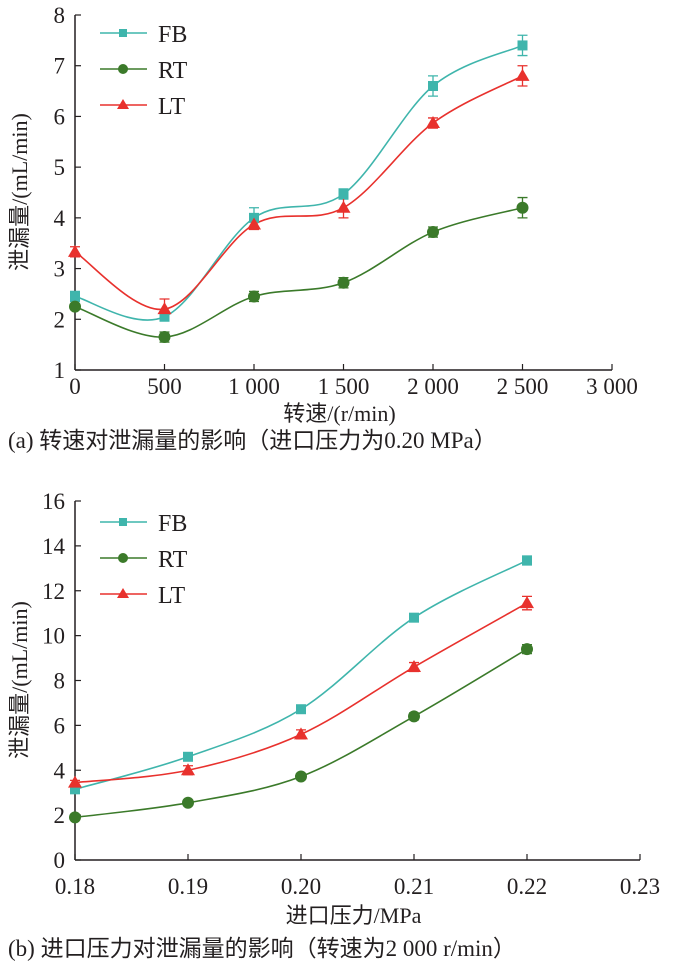 This screenshot has height=974, width=700. What do you see at coordinates (301, 886) in the screenshot?
I see `x-tick-label: 0.20` at bounding box center [301, 886].